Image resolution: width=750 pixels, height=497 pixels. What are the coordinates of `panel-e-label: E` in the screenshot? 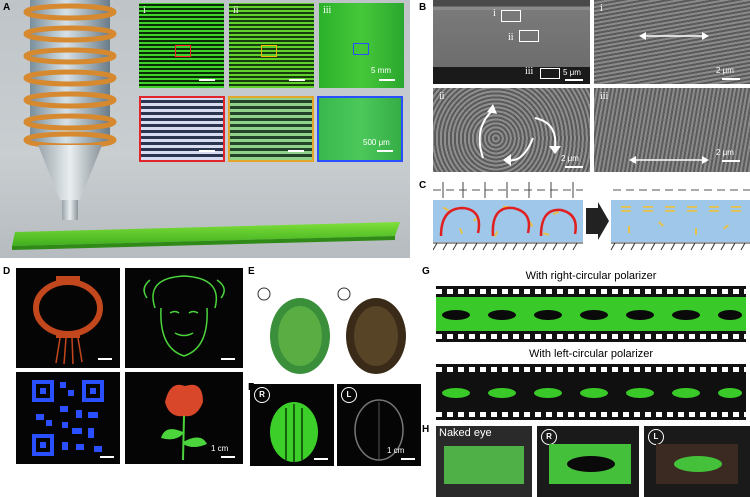 It's located at (251, 271).